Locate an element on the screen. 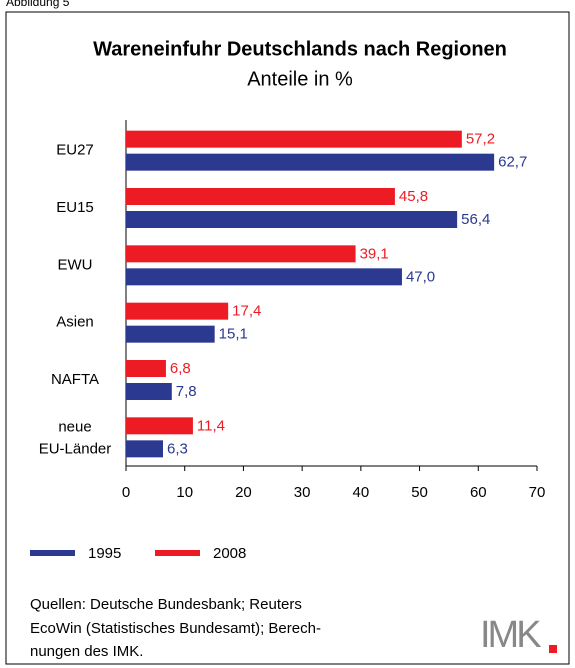 The image size is (575, 668). logo: IMK is located at coordinates (510, 635).